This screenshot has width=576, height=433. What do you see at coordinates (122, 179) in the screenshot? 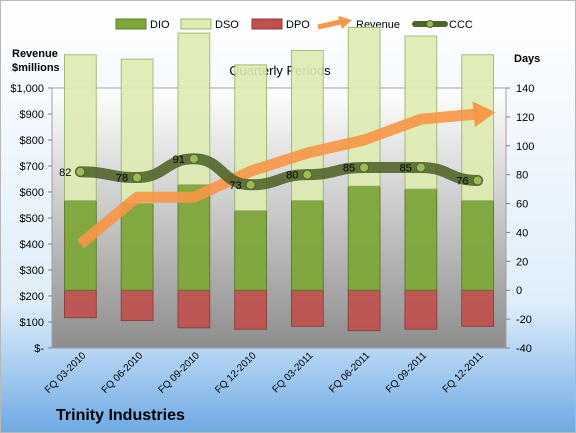
I see `ccc-data-label: 78` at bounding box center [122, 179].